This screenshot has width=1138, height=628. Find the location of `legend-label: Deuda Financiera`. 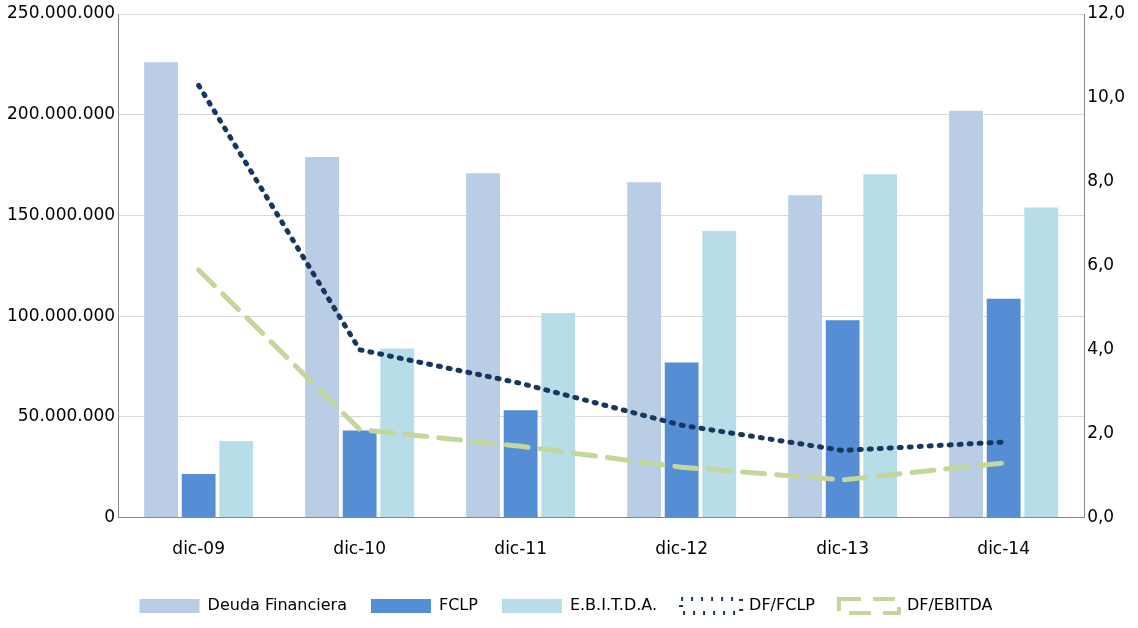

legend-label: Deuda Financiera is located at coordinates (277, 605).